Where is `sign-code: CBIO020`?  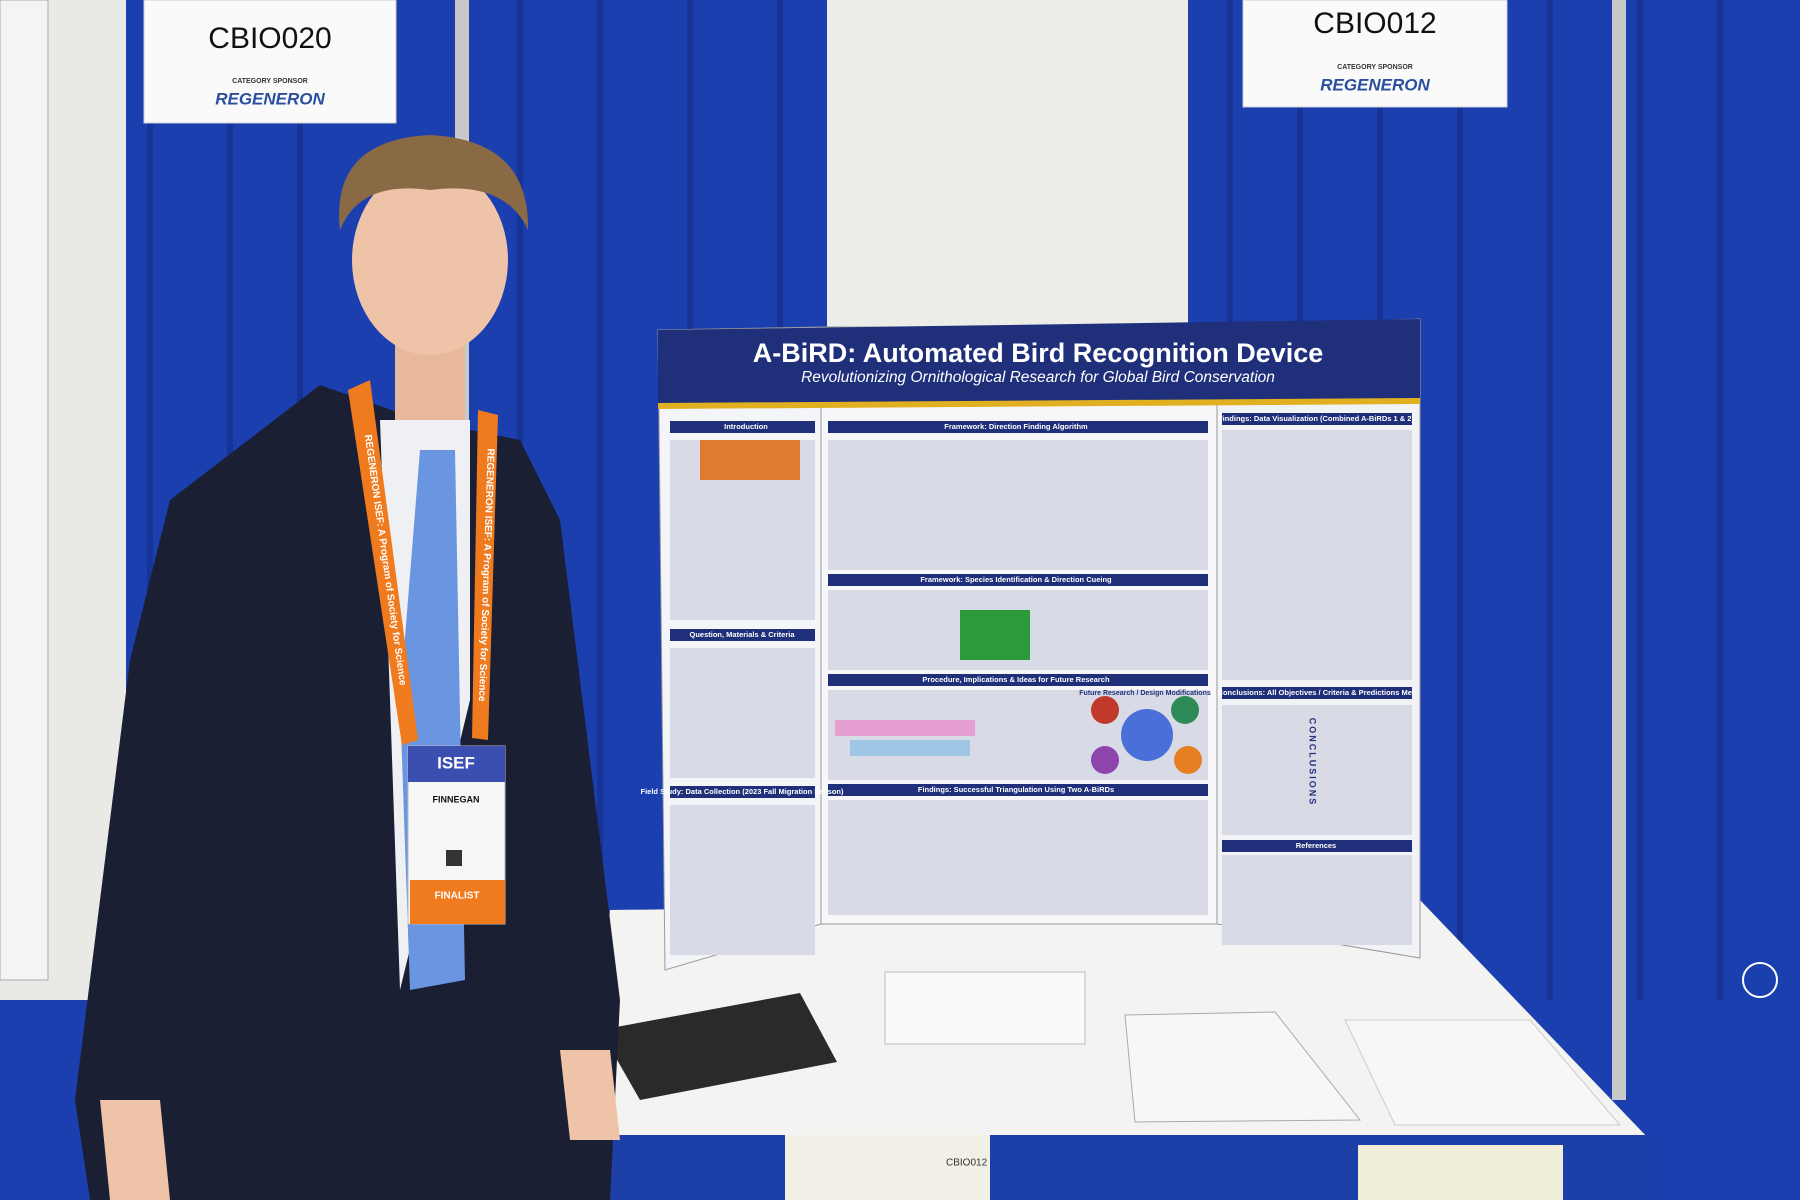
sign-code: CBIO020 is located at coordinates (269, 38).